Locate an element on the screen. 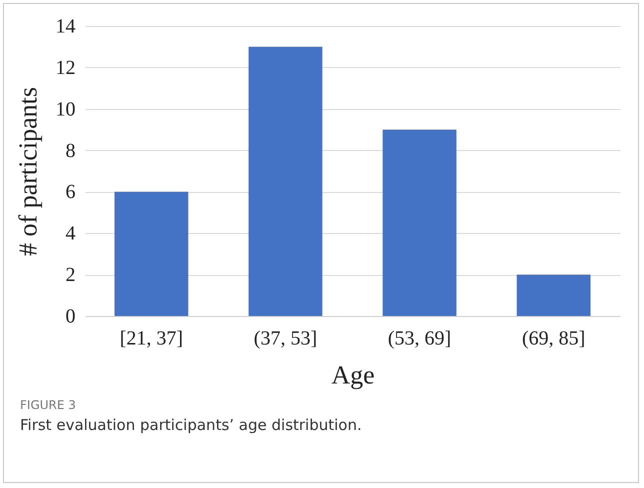 Image resolution: width=644 pixels, height=488 pixels. x-tick-label: (53, 69] is located at coordinates (420, 339).